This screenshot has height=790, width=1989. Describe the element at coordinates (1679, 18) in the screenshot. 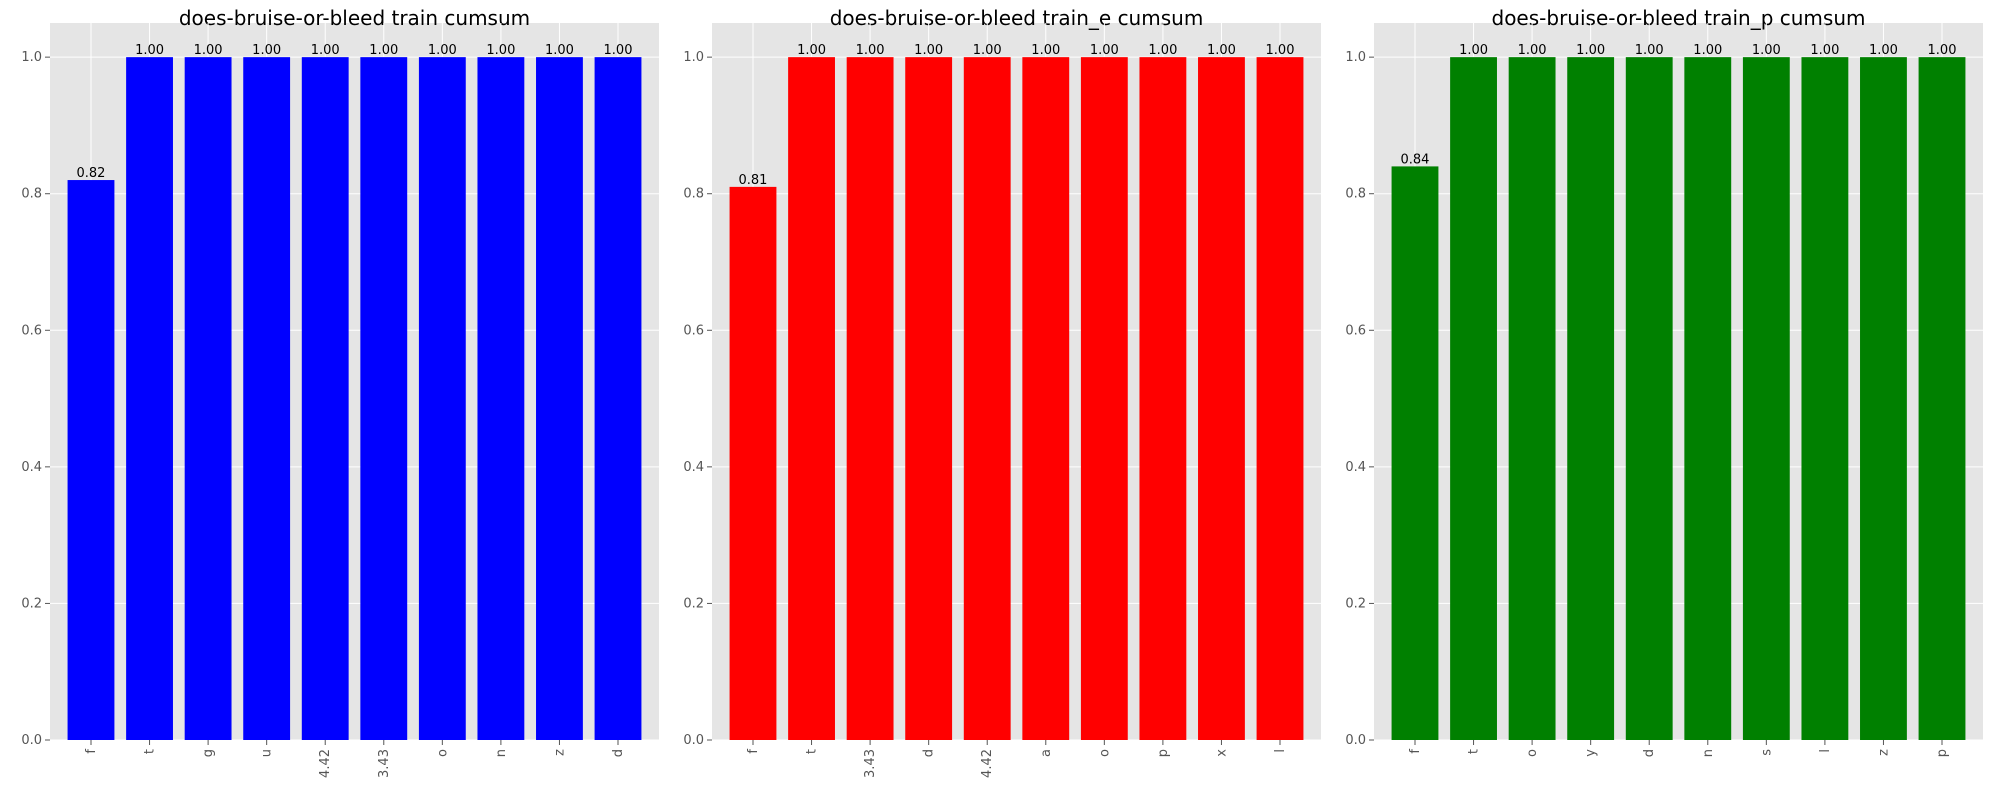

I see `chart-title-3: does-bruise-or-bleed train_p cumsum` at that location.